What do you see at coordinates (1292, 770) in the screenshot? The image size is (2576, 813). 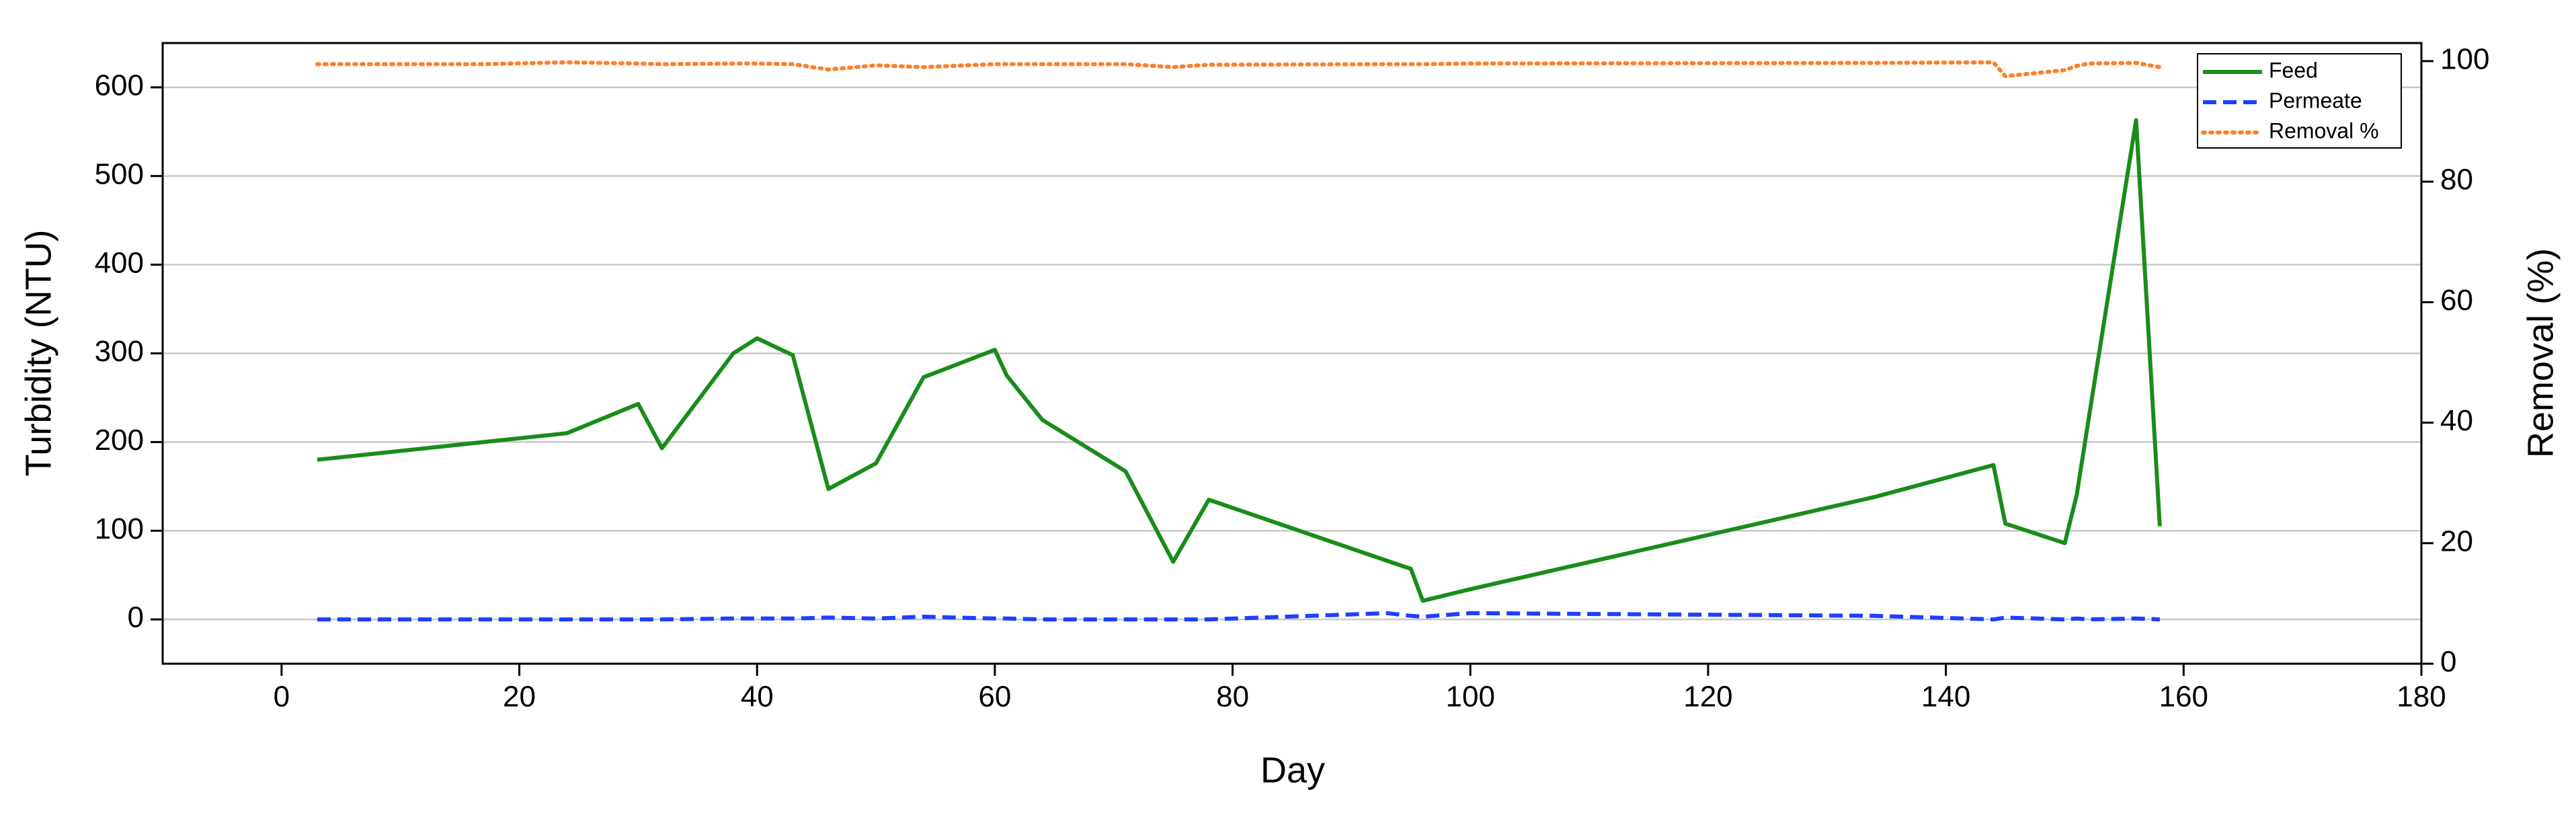 I see `x-axis-title: Day` at bounding box center [1292, 770].